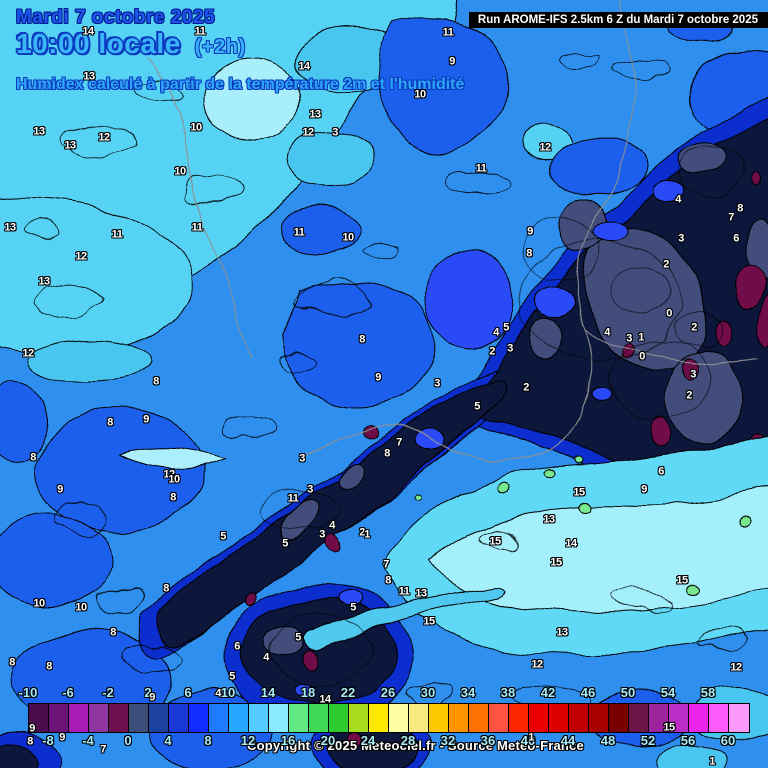 The image size is (768, 768). What do you see at coordinates (648, 740) in the screenshot?
I see `colorbar-tick-label: 52` at bounding box center [648, 740].